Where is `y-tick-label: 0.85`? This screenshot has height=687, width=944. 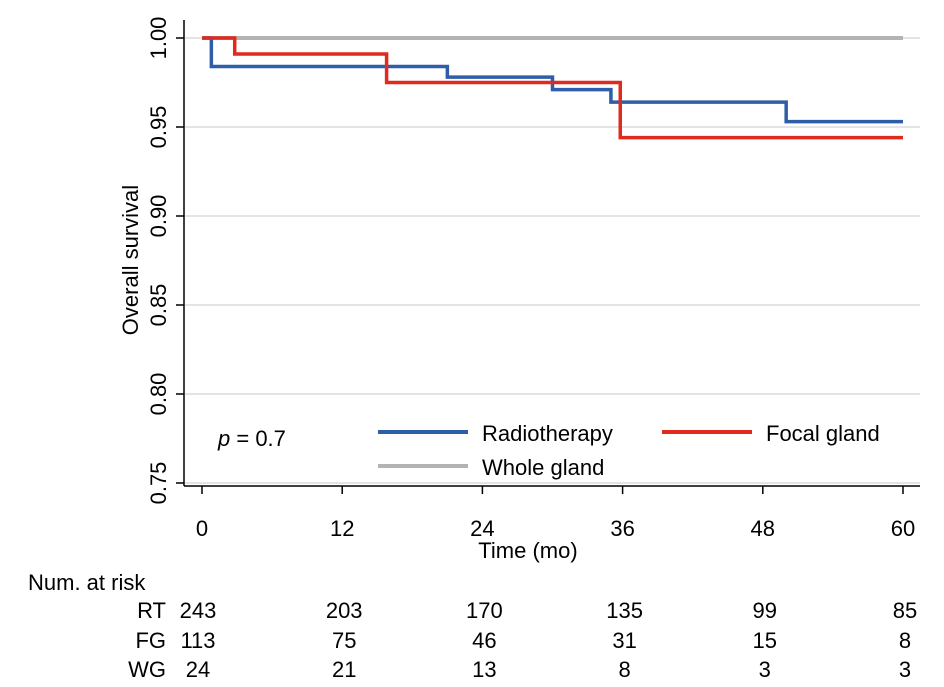
y-tick-label: 0.85 is located at coordinates (158, 305).